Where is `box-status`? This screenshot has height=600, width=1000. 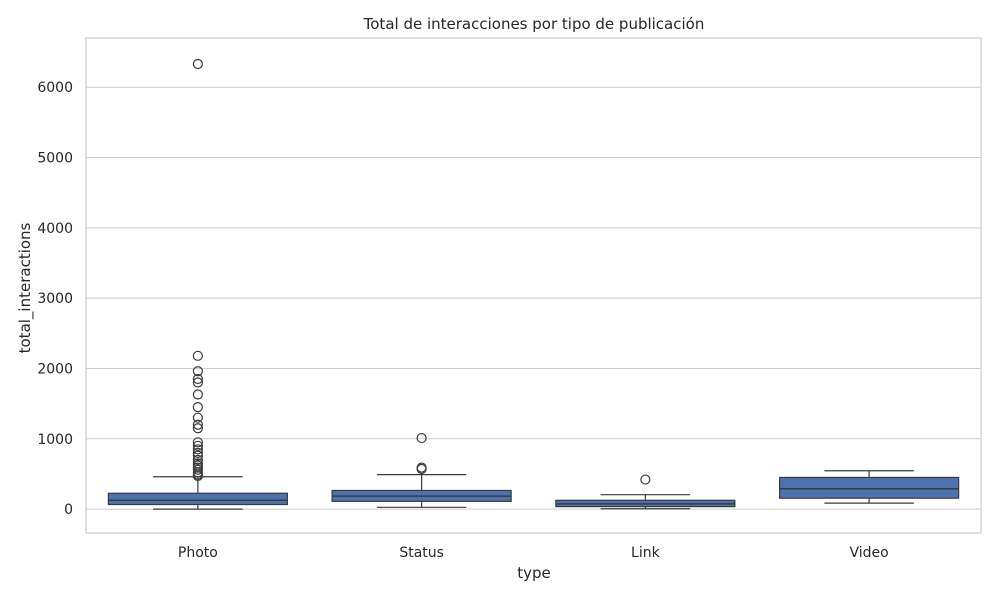 box-status is located at coordinates (421, 470).